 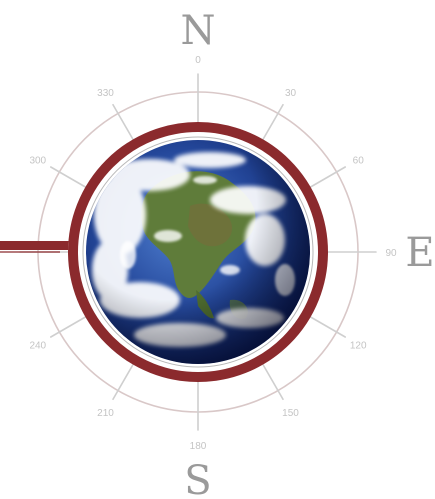 What do you see at coordinates (359, 161) in the screenshot?
I see `degree-label-60: 60` at bounding box center [359, 161].